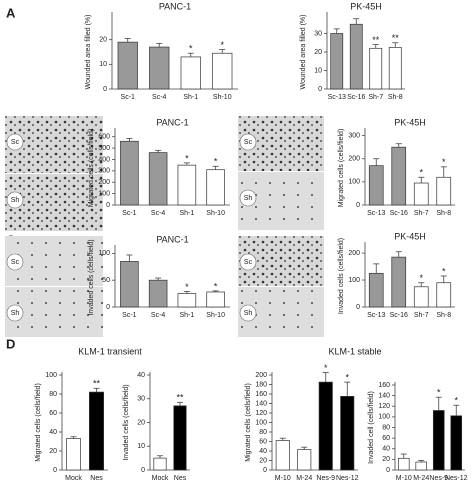  What do you see at coordinates (104, 148) in the screenshot?
I see `y-tick-label: 500` at bounding box center [104, 148].